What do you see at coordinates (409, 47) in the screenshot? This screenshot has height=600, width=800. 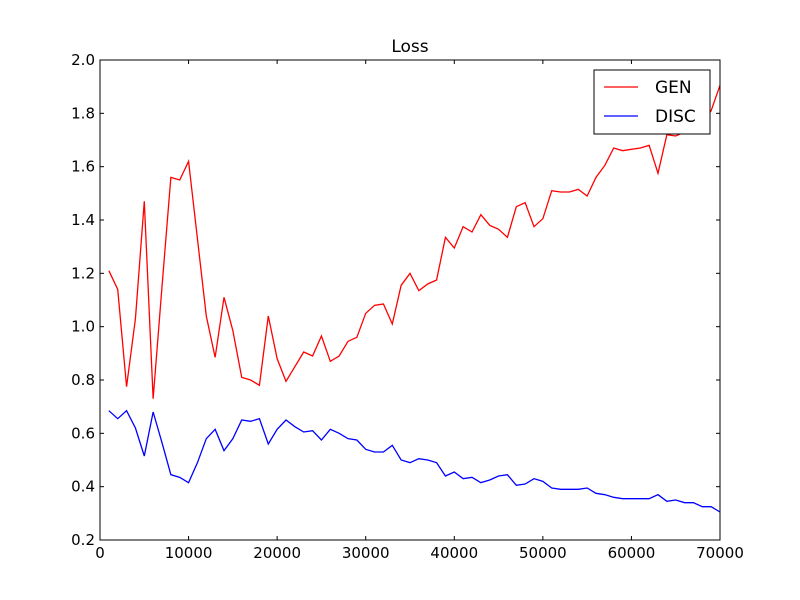 I see `chart-title: Loss` at bounding box center [409, 47].